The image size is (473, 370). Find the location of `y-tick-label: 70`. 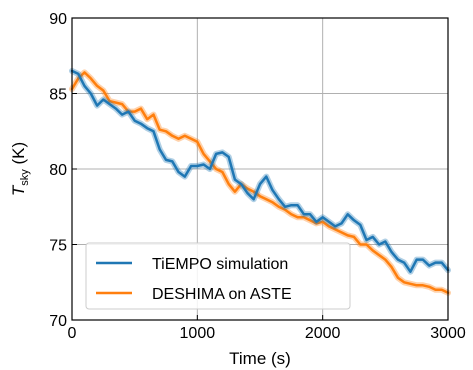

y-tick-label: 70 is located at coordinates (58, 321).